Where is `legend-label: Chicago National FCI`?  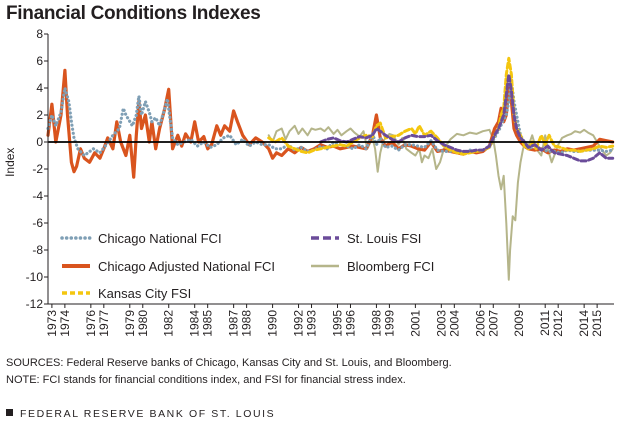
legend-label: Chicago National FCI is located at coordinates (160, 238).